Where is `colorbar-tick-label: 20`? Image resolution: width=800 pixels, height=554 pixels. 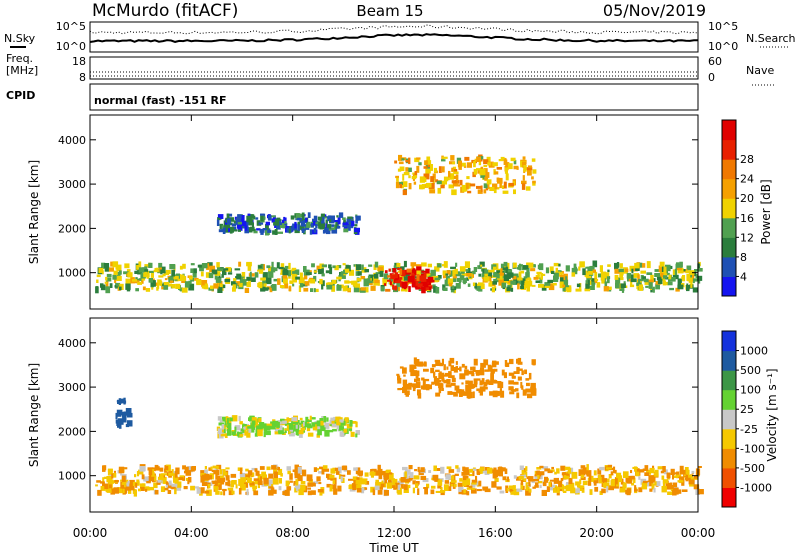
colorbar-tick-label: 20 is located at coordinates (747, 198).